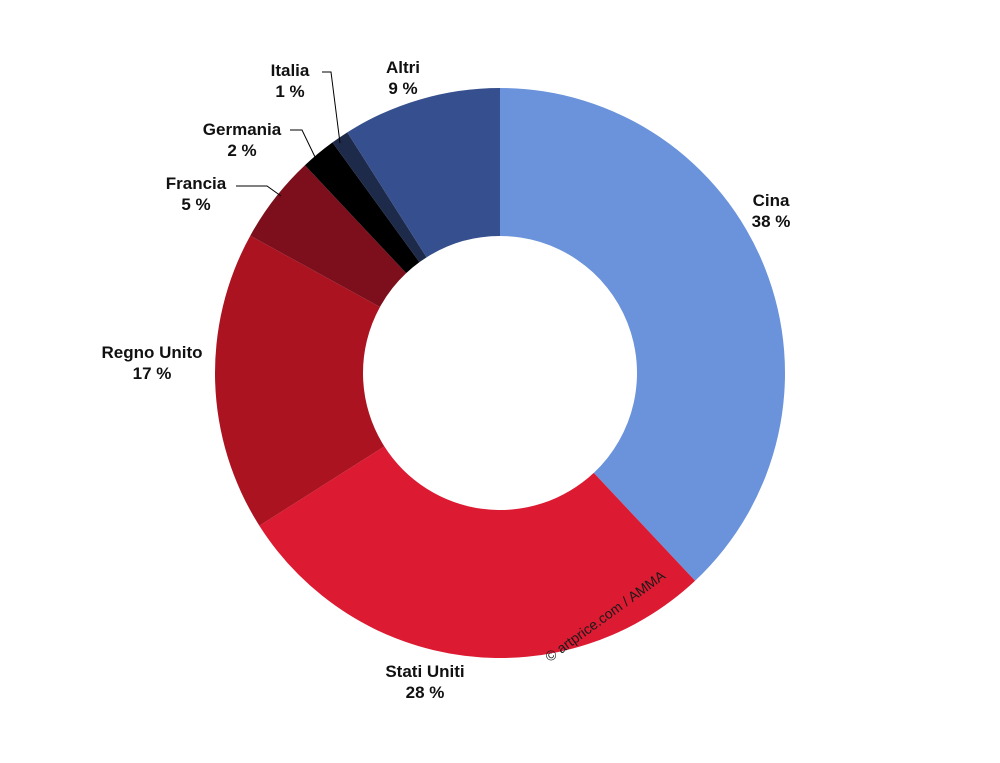  Describe the element at coordinates (771, 200) in the screenshot. I see `label-category: Cina` at that location.